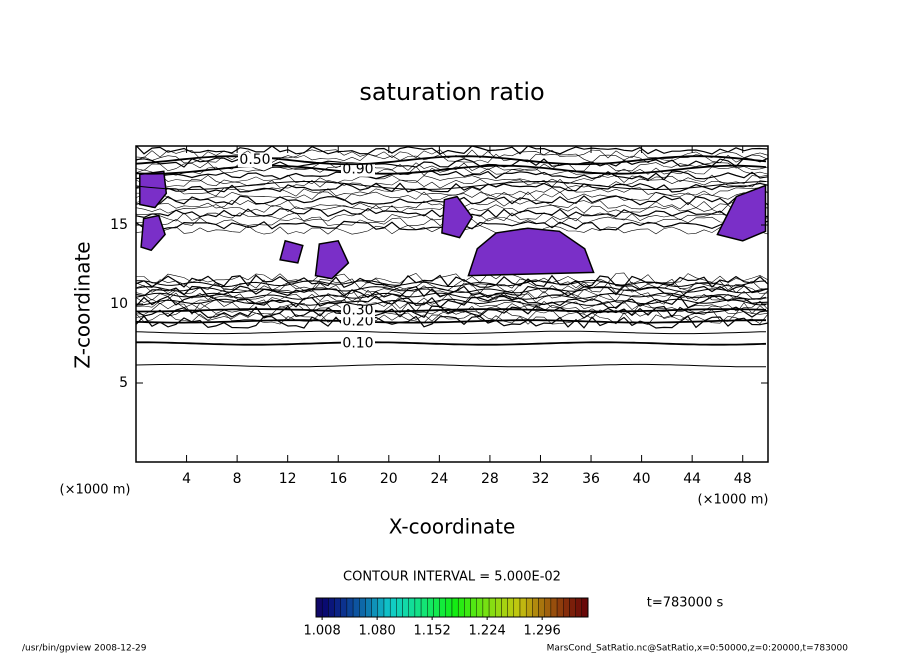  Describe the element at coordinates (451, 92) in the screenshot. I see `chart-title: saturation ratio` at that location.